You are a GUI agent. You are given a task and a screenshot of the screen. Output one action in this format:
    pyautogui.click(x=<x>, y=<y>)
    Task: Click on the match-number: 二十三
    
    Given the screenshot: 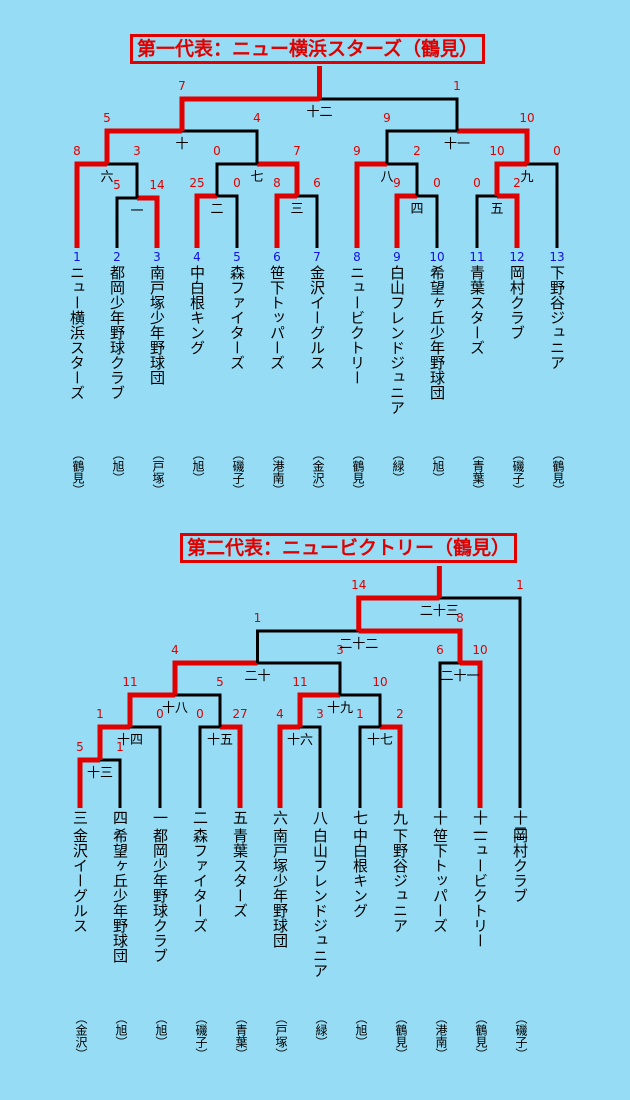 What is the action you would take?
    pyautogui.click(x=439, y=611)
    